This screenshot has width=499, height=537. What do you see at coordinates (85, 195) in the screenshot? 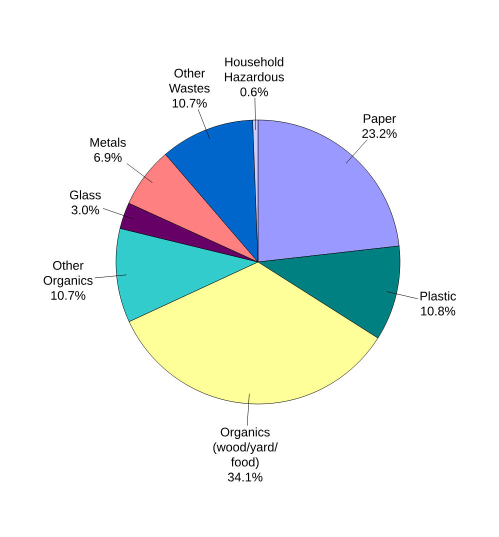
I see `slice-label: Glass` at bounding box center [85, 195].